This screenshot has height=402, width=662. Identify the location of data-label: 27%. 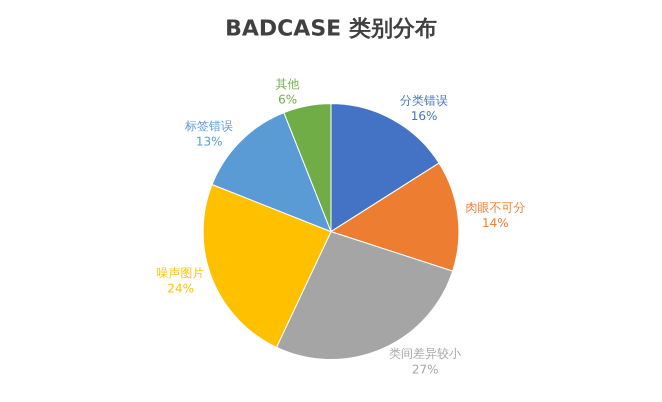
(425, 369).